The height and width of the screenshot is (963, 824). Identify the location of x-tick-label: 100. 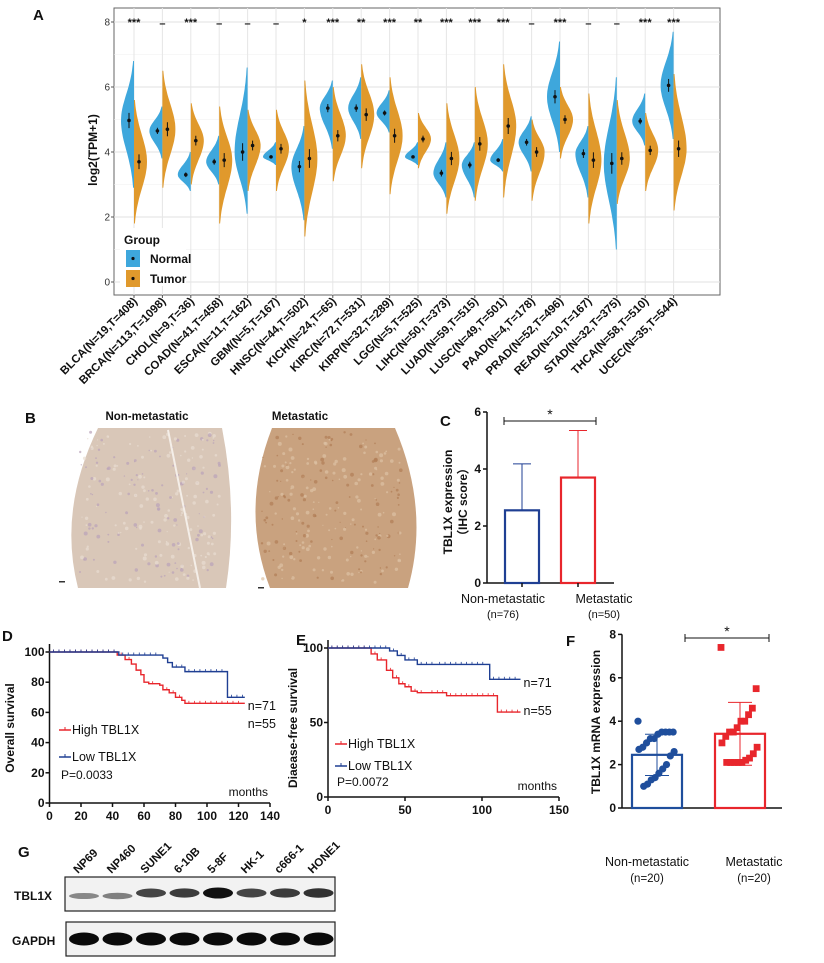
(207, 816).